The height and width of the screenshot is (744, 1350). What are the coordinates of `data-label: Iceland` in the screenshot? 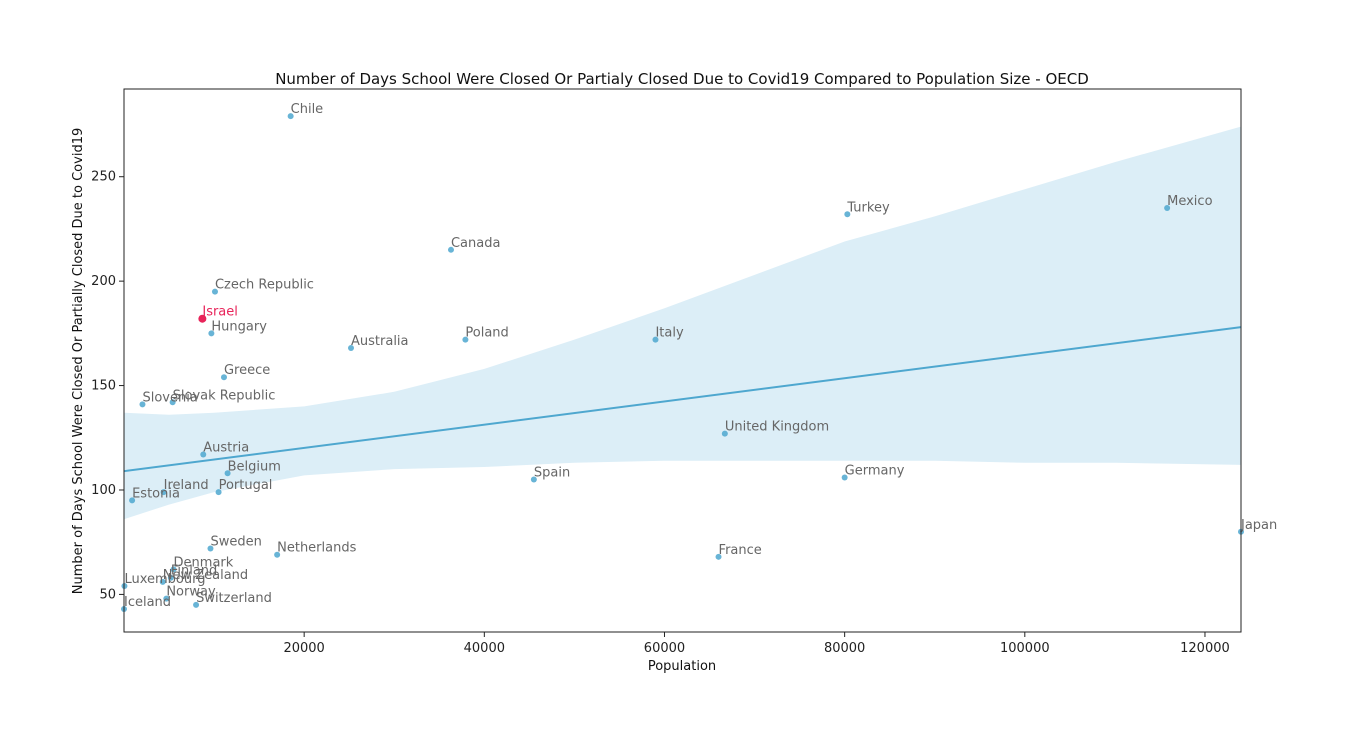 It's located at (147, 602).